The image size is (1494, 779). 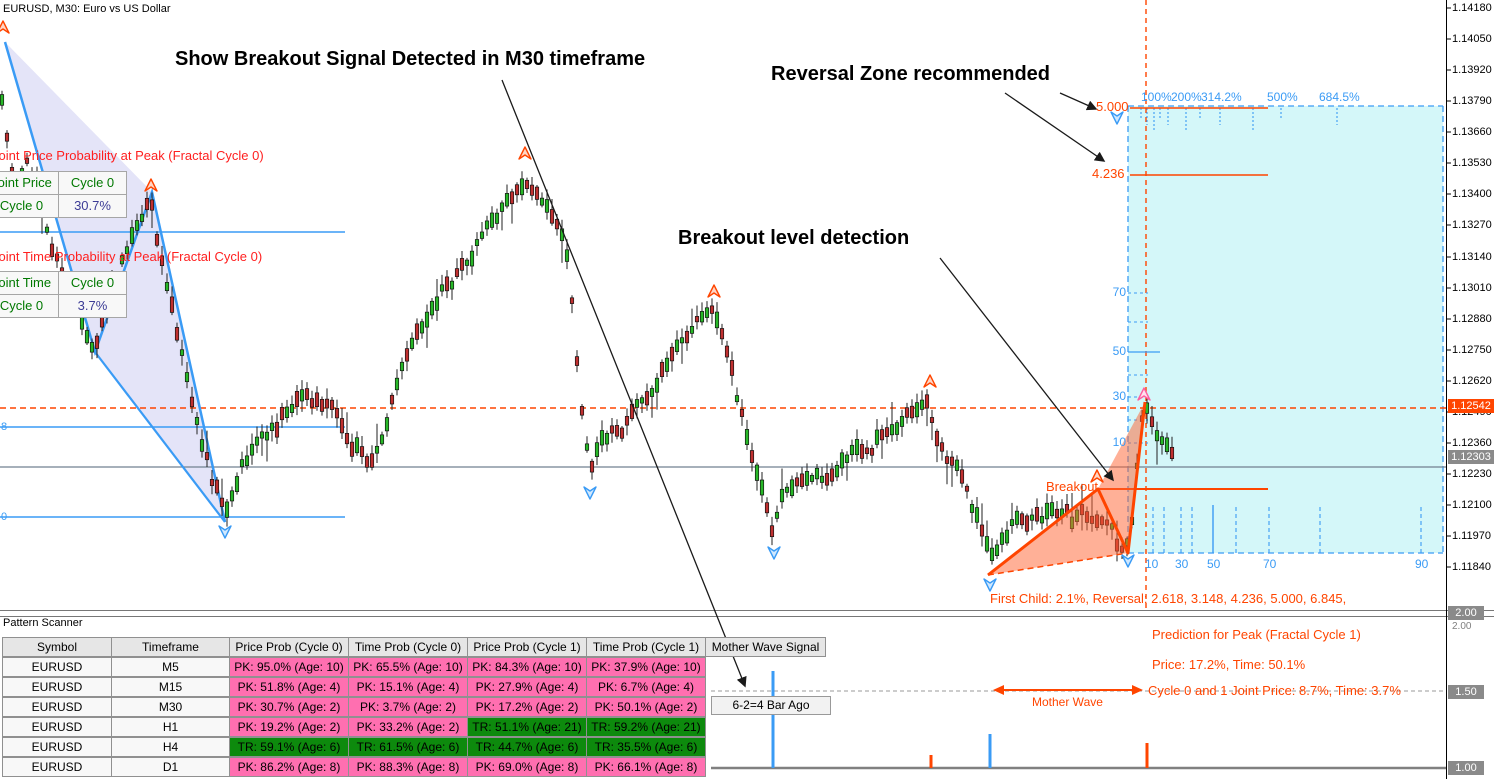 What do you see at coordinates (646, 687) in the screenshot?
I see `scanner-prob-cell: PK: 6.7% (Age: 4)` at bounding box center [646, 687].